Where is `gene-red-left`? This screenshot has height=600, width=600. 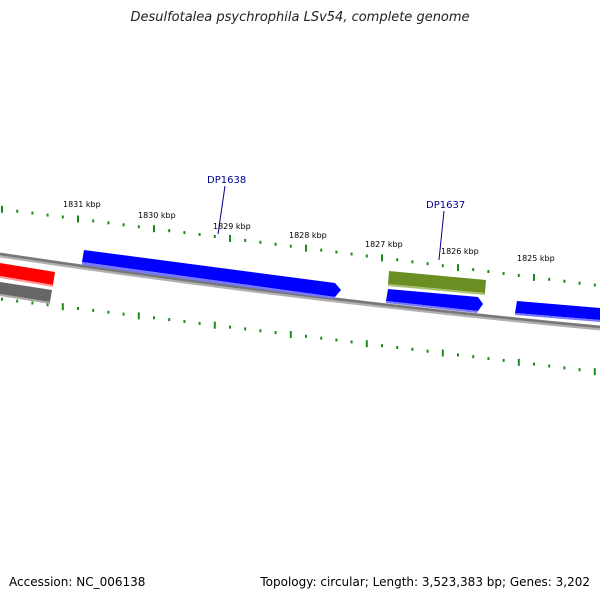 gene-red-left is located at coordinates (27, 274).